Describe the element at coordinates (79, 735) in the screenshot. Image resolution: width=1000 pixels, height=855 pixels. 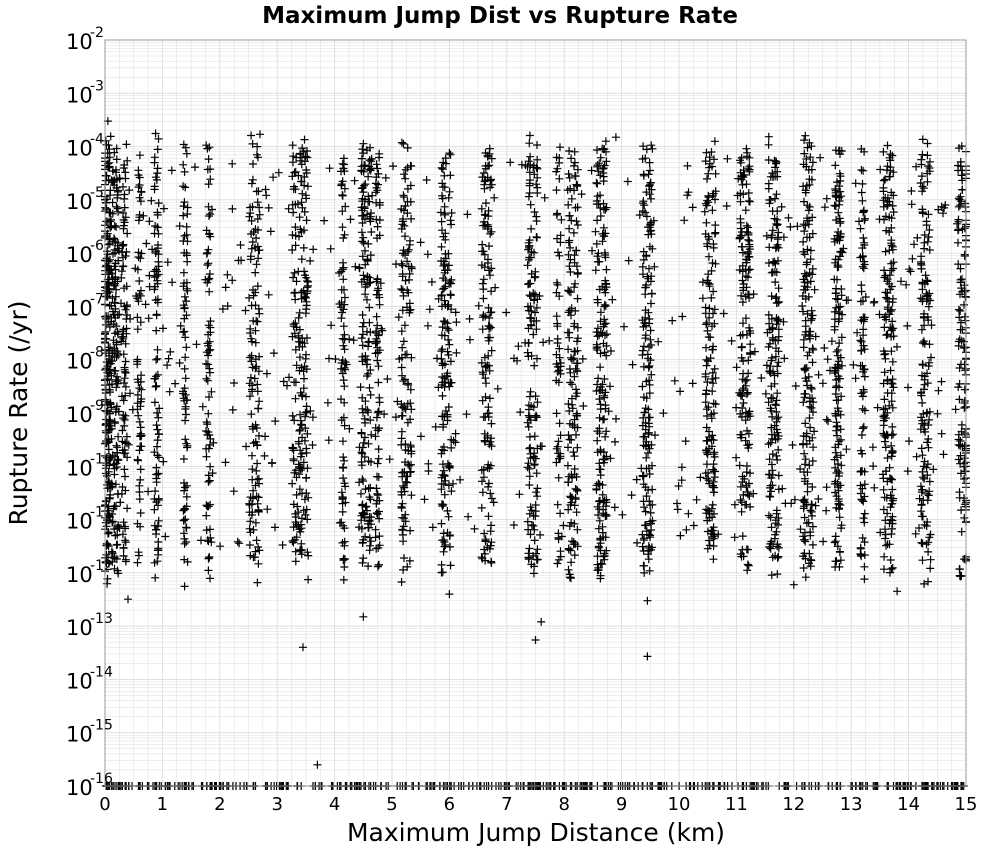
I see `y-tick-base: 10` at that location.